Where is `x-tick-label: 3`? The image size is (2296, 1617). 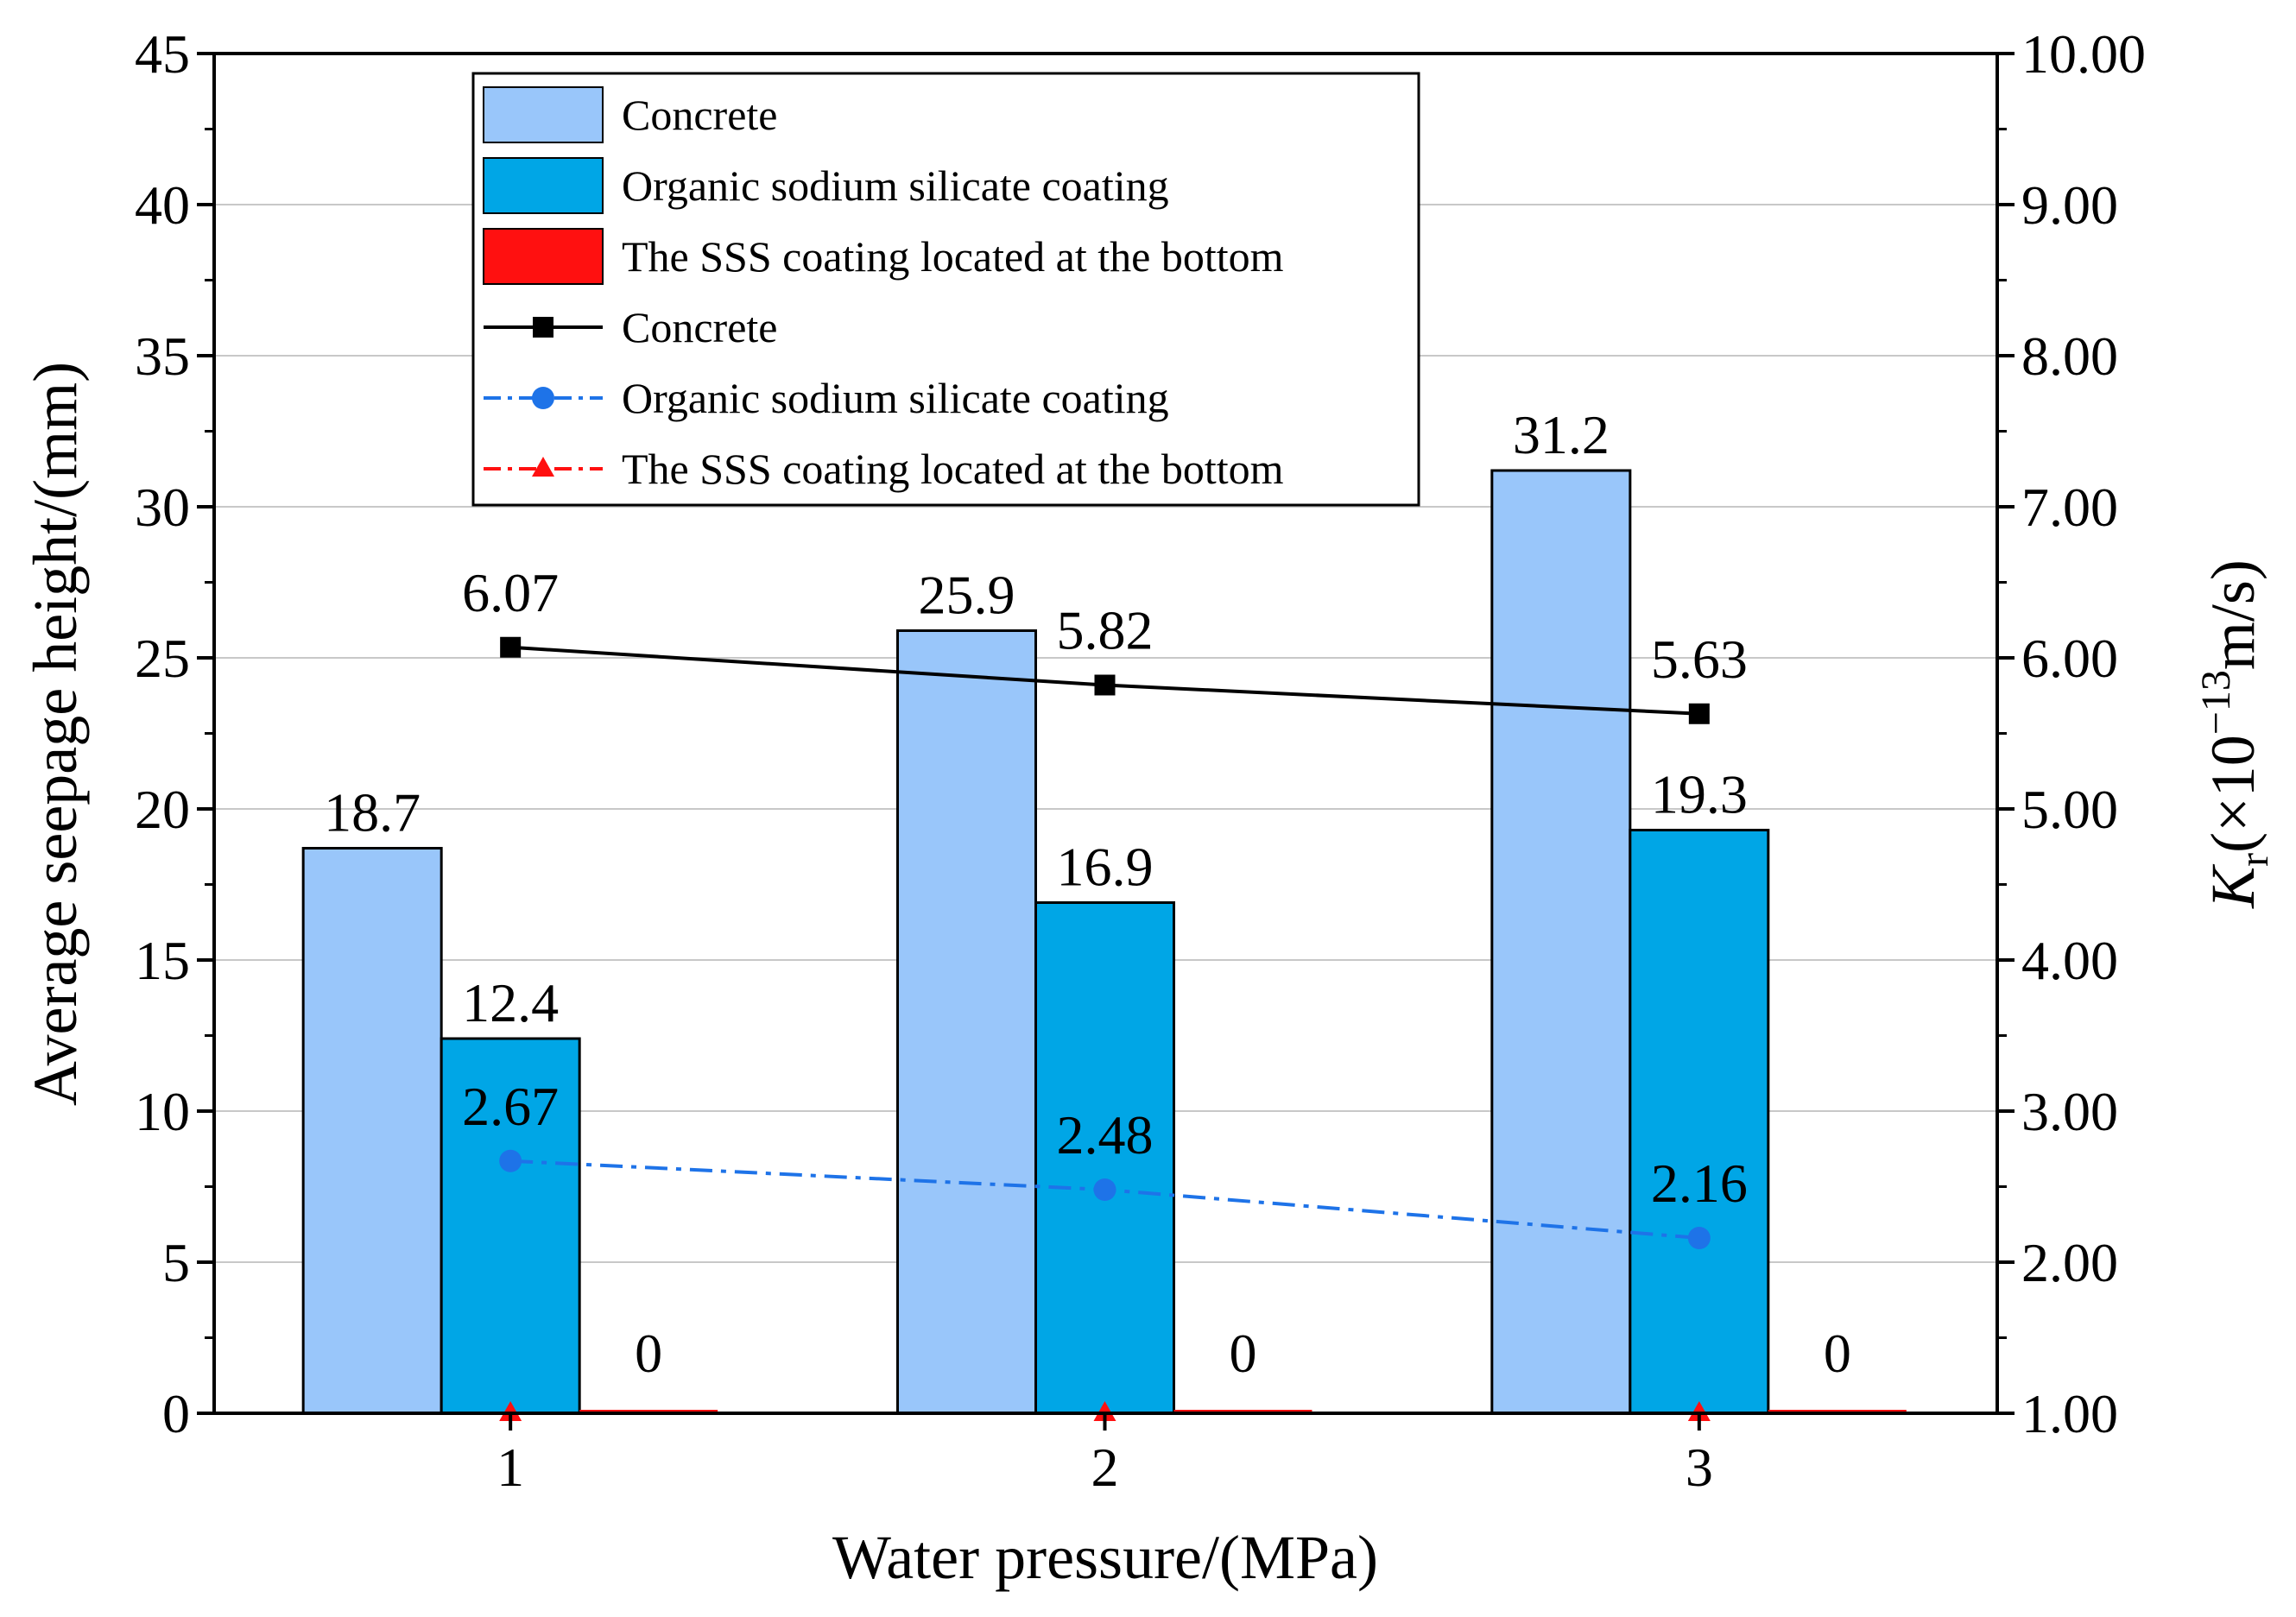
x-tick-label: 3 is located at coordinates (1699, 1467).